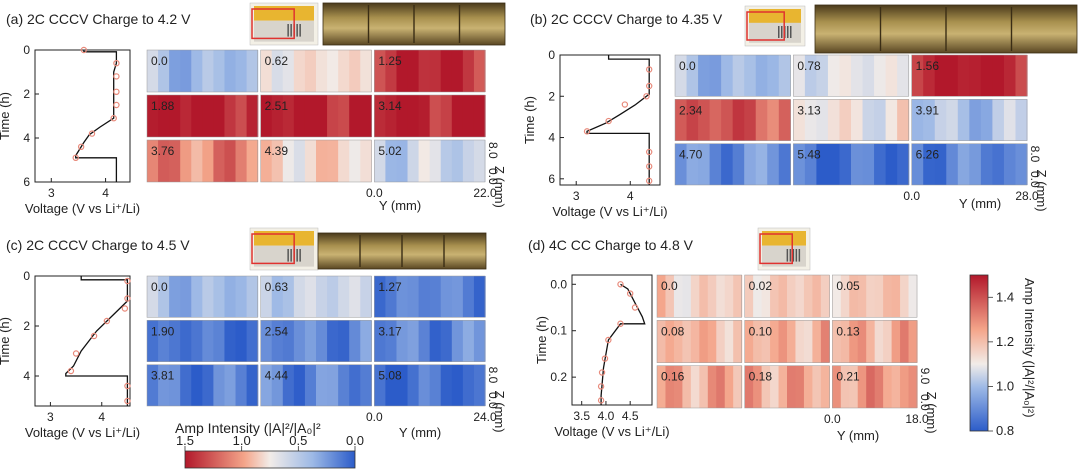 The height and width of the screenshot is (474, 1080). Describe the element at coordinates (626, 19) in the screenshot. I see `panel-title: (b) 2C CCCV Charge to 4.35 V` at that location.